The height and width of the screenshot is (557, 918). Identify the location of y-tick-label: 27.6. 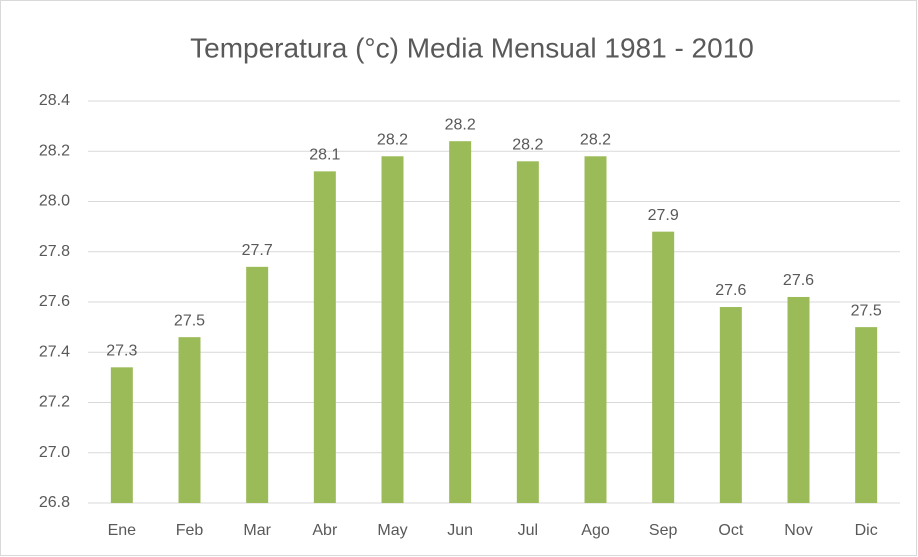
(54, 301).